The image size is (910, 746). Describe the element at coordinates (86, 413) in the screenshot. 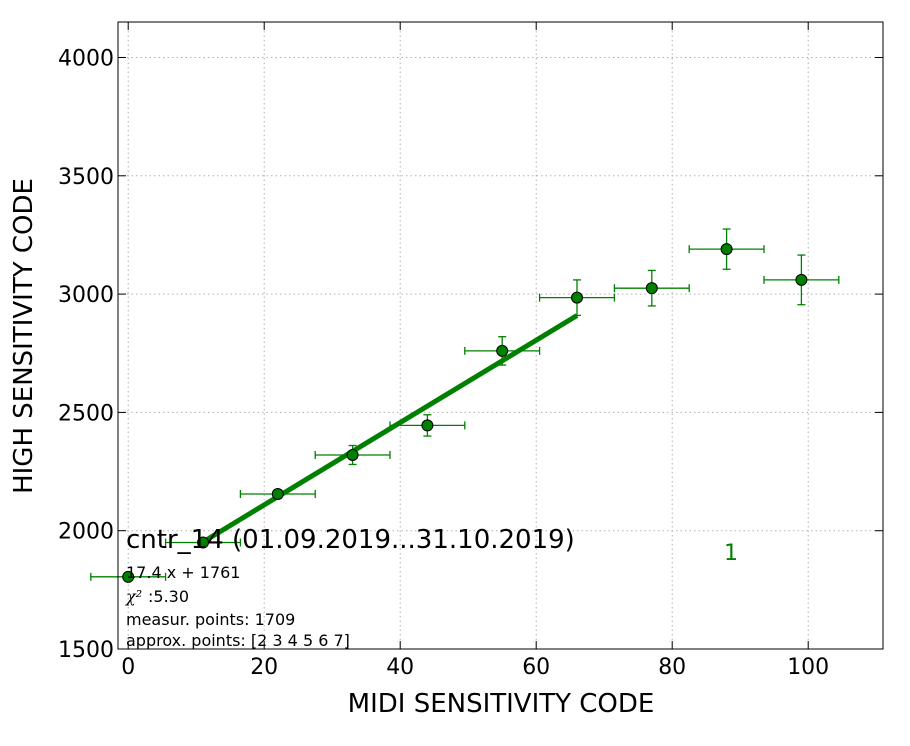

I see `y-tick-label: 2500` at that location.